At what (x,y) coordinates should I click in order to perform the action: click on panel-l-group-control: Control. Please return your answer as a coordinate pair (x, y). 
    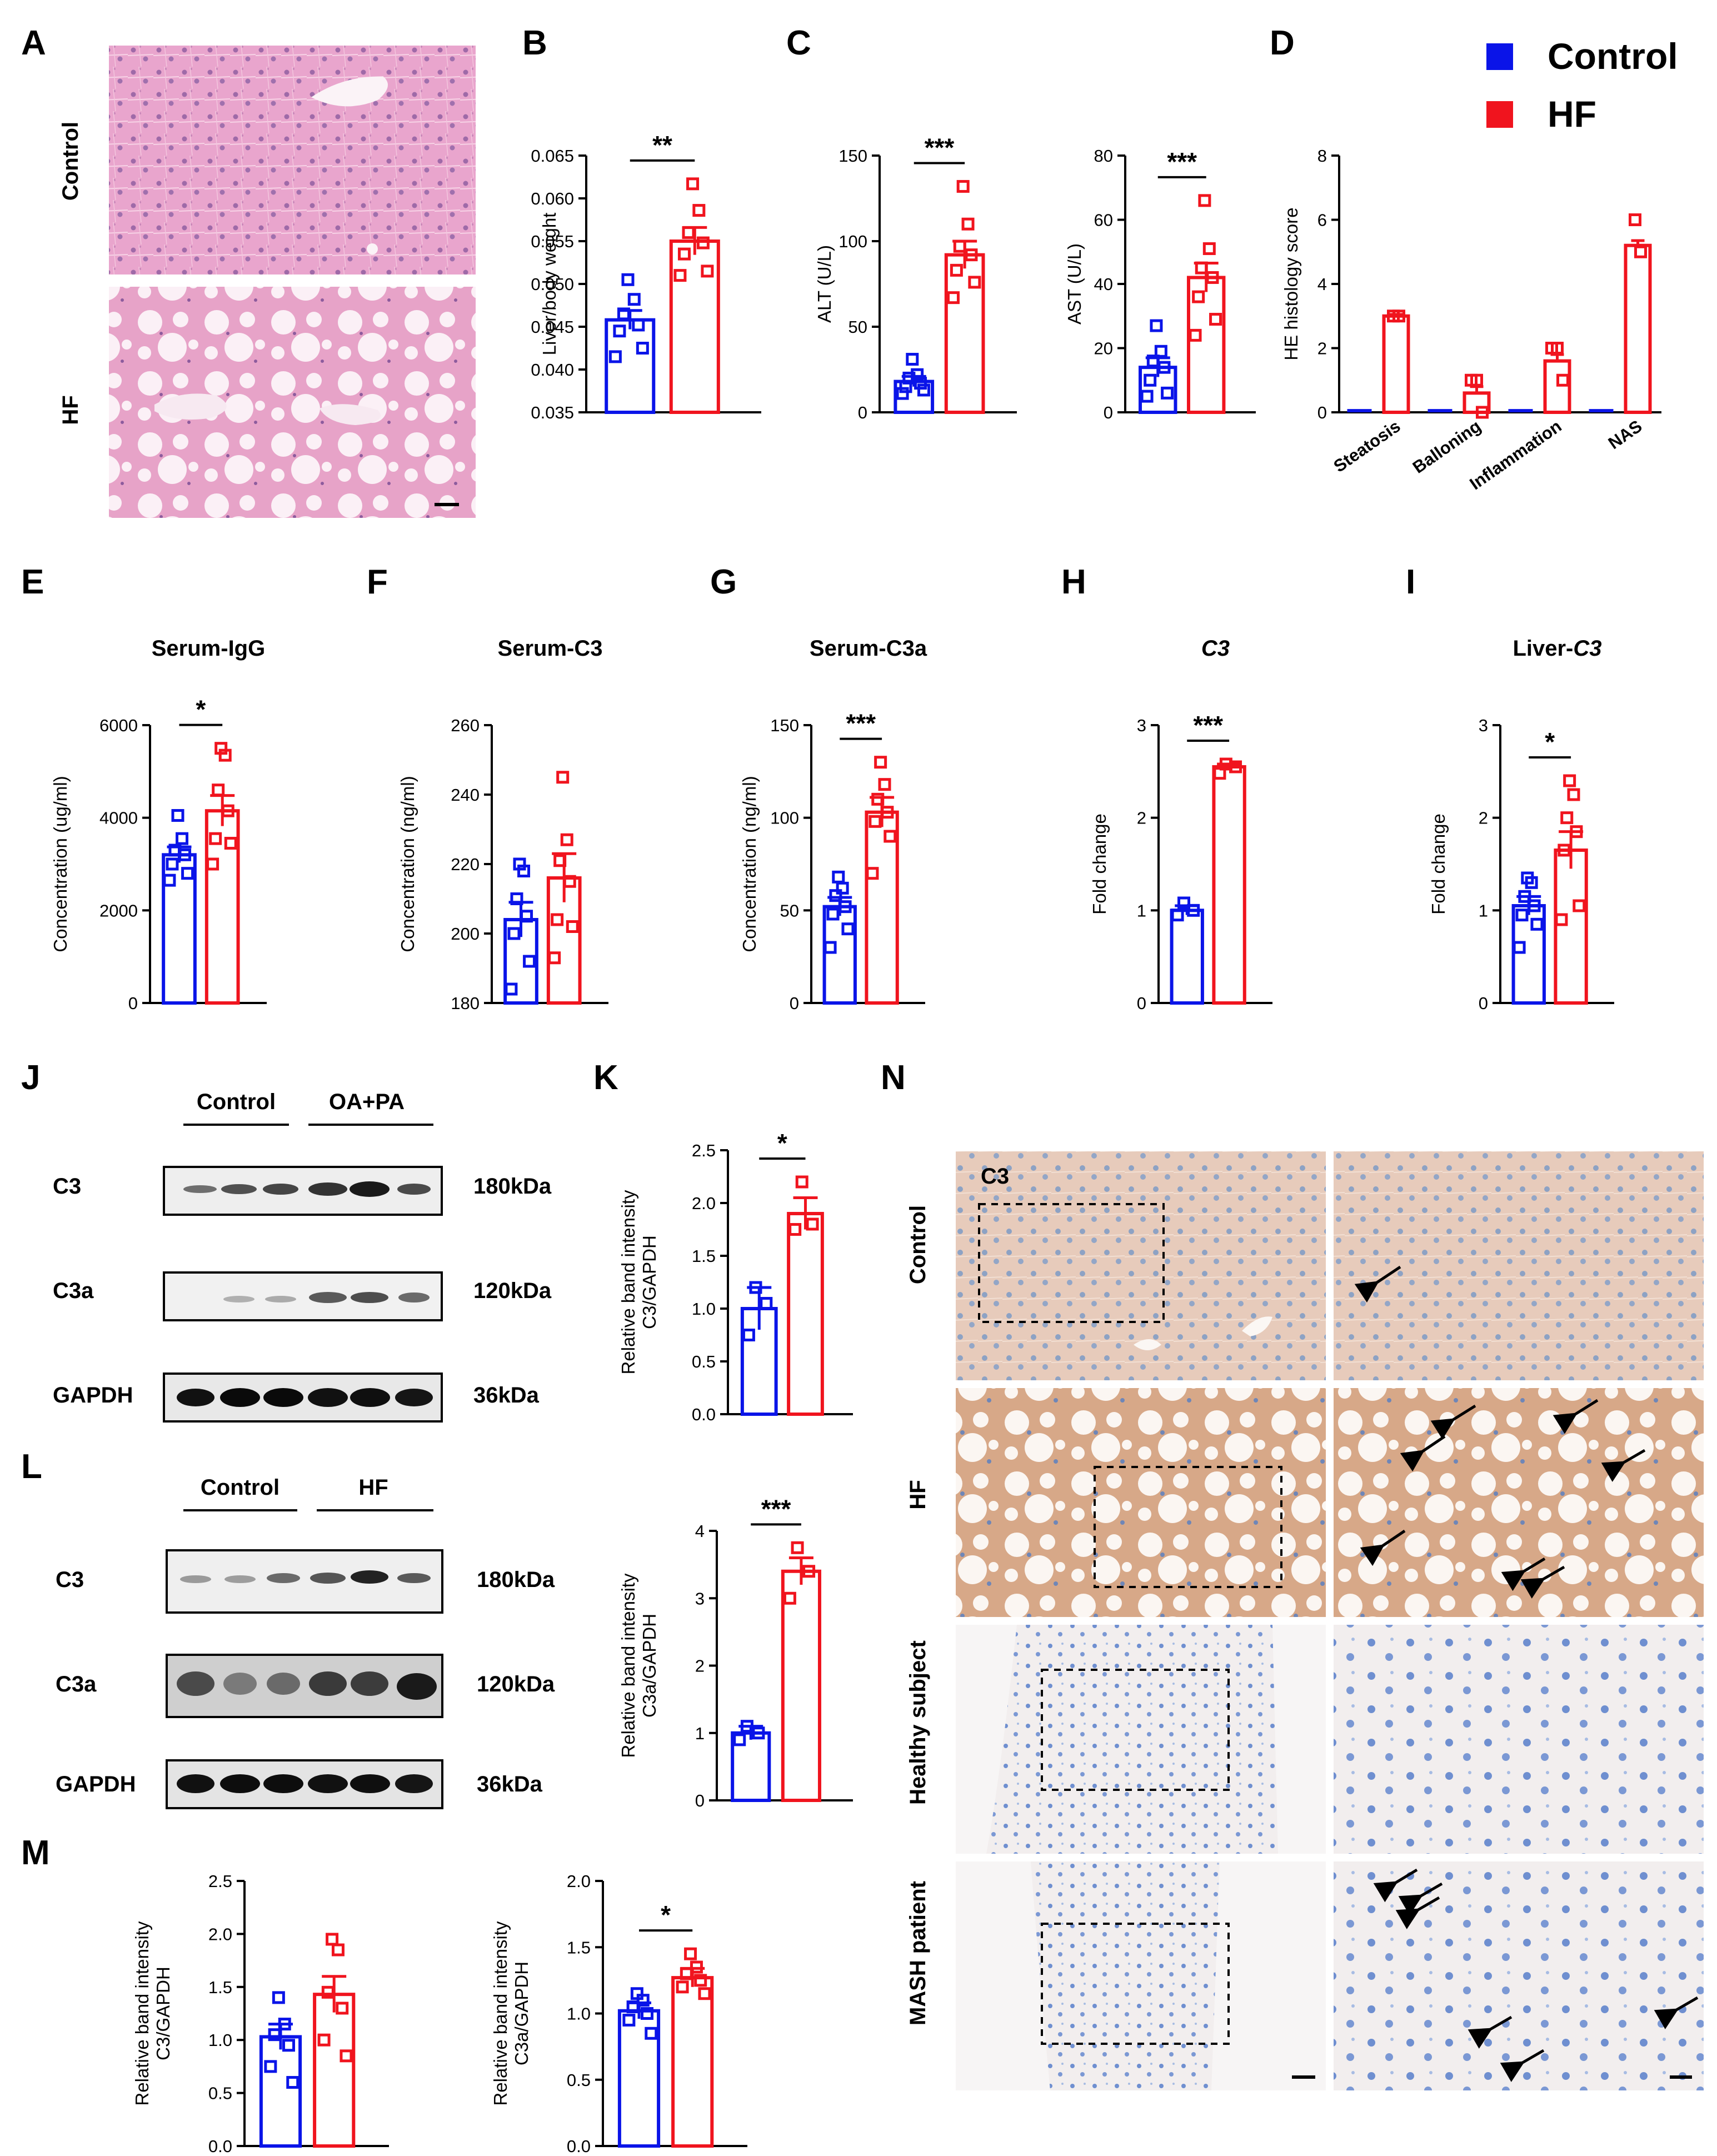
    Looking at the image, I should click on (240, 1488).